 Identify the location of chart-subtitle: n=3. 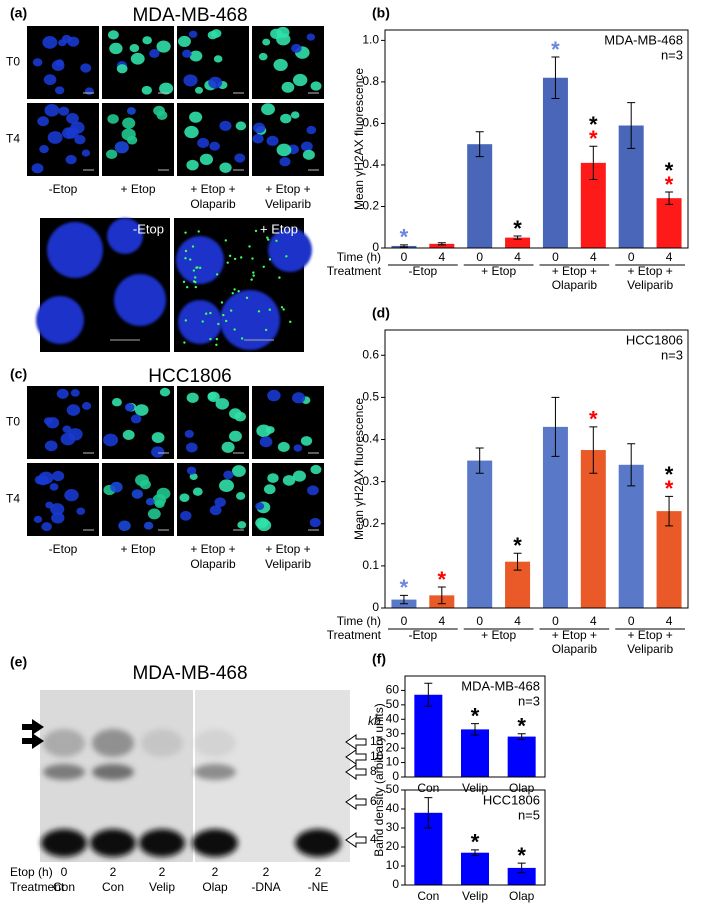
(529, 700).